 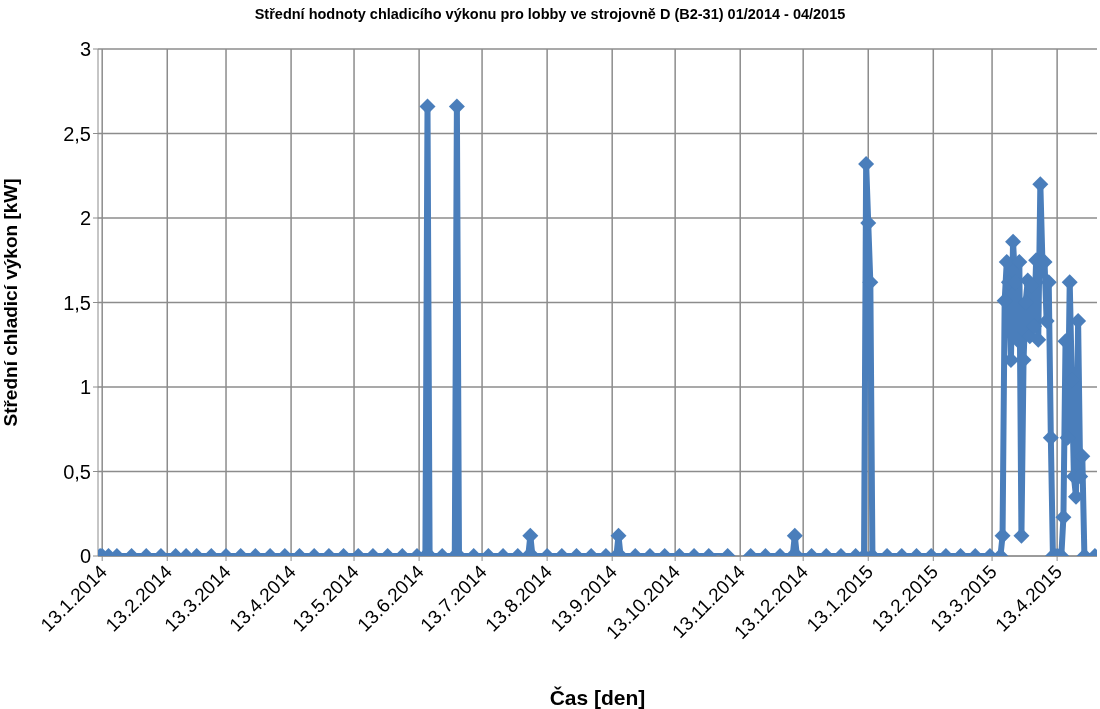 I want to click on y-axis-title: Střední chladicí výkon [kW], so click(x=10, y=302).